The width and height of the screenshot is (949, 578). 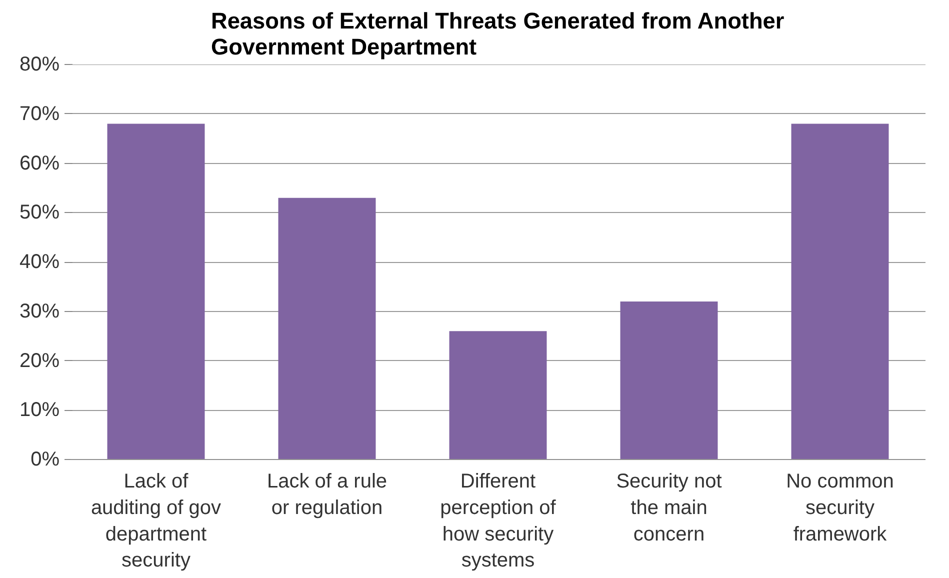 I want to click on x-tick-label: No common security framework, so click(x=840, y=508).